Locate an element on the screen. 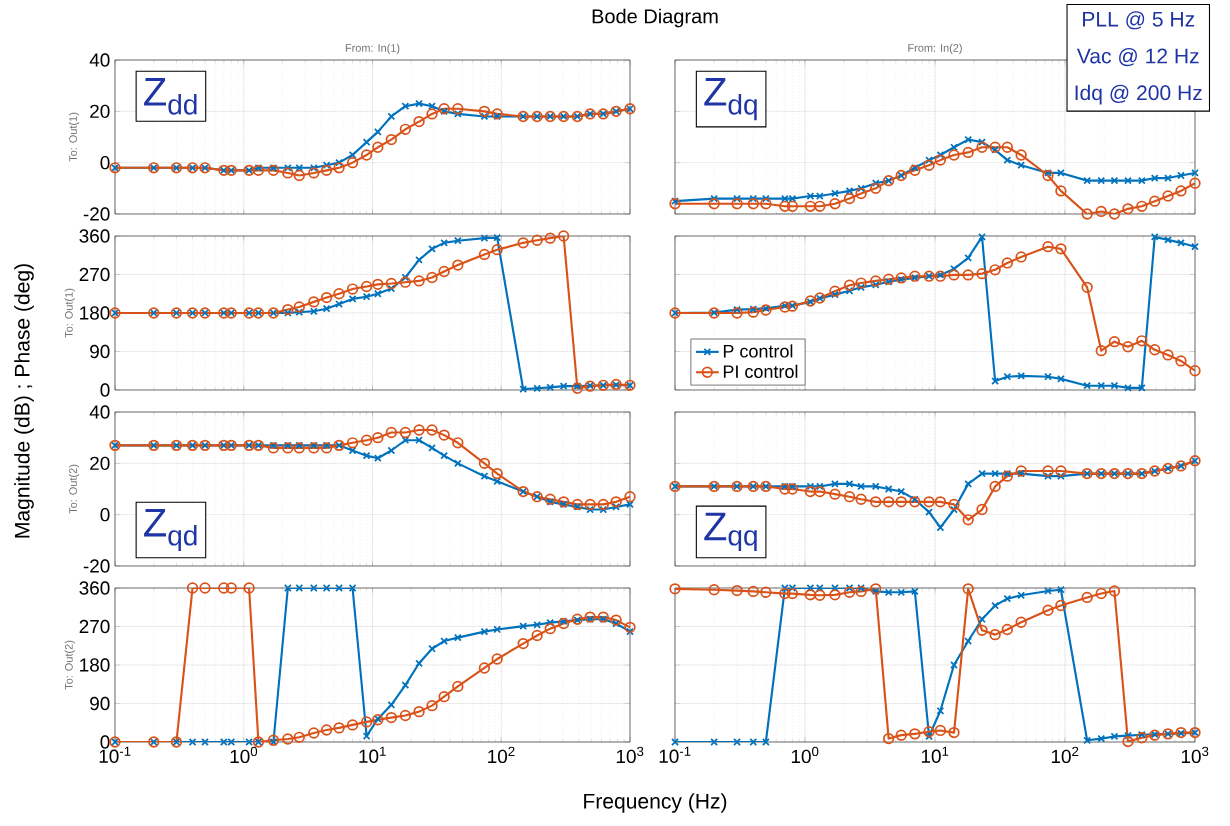 The width and height of the screenshot is (1230, 826). chart-subtitle: From: In(1) is located at coordinates (372, 48).